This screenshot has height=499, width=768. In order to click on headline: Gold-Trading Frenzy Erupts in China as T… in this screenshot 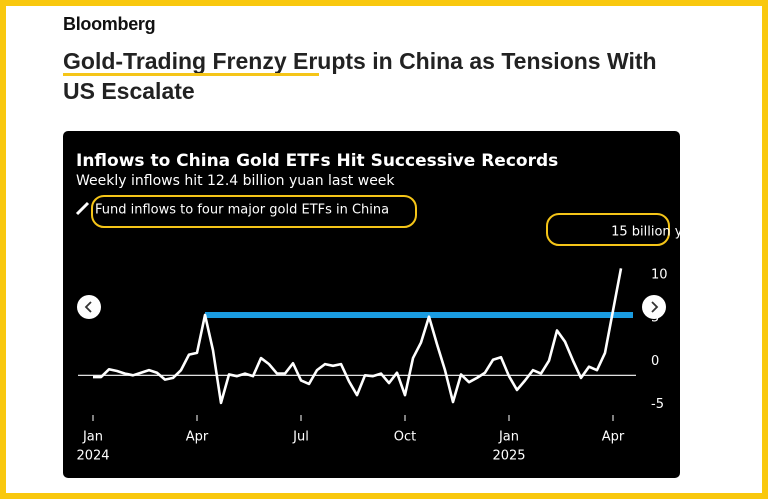, I will do `click(360, 76)`.